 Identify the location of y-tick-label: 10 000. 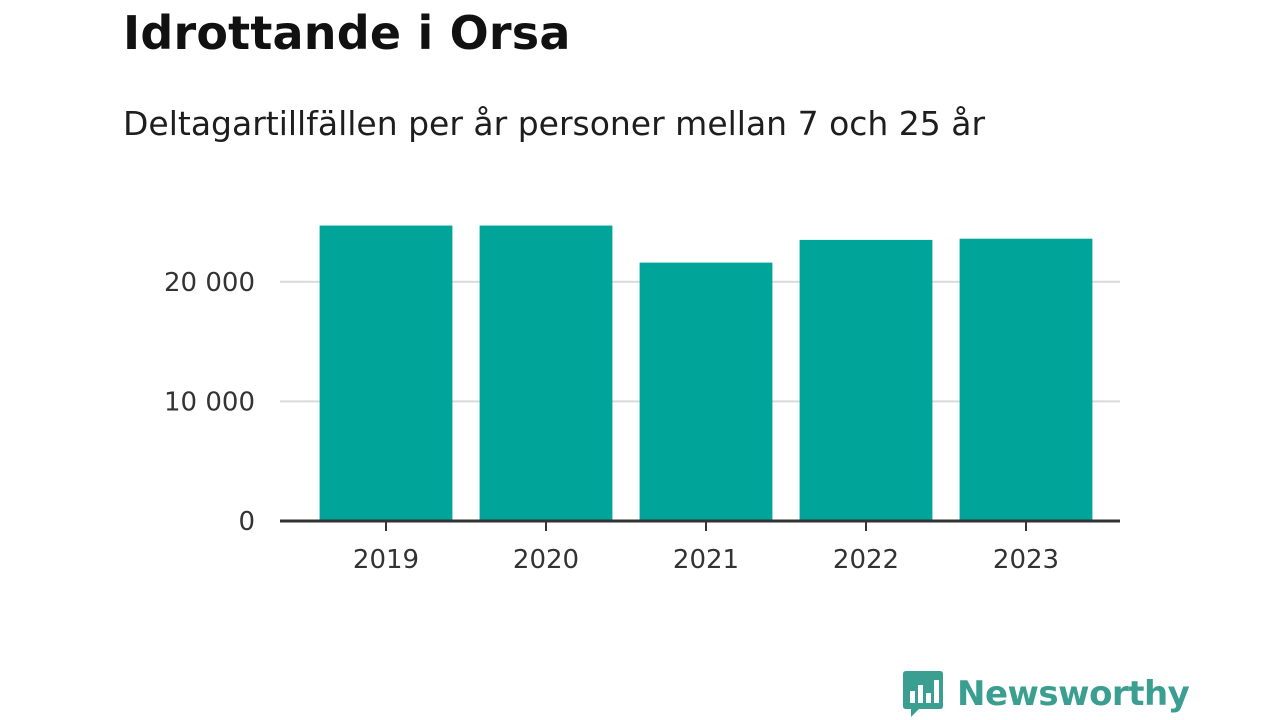
(209, 402).